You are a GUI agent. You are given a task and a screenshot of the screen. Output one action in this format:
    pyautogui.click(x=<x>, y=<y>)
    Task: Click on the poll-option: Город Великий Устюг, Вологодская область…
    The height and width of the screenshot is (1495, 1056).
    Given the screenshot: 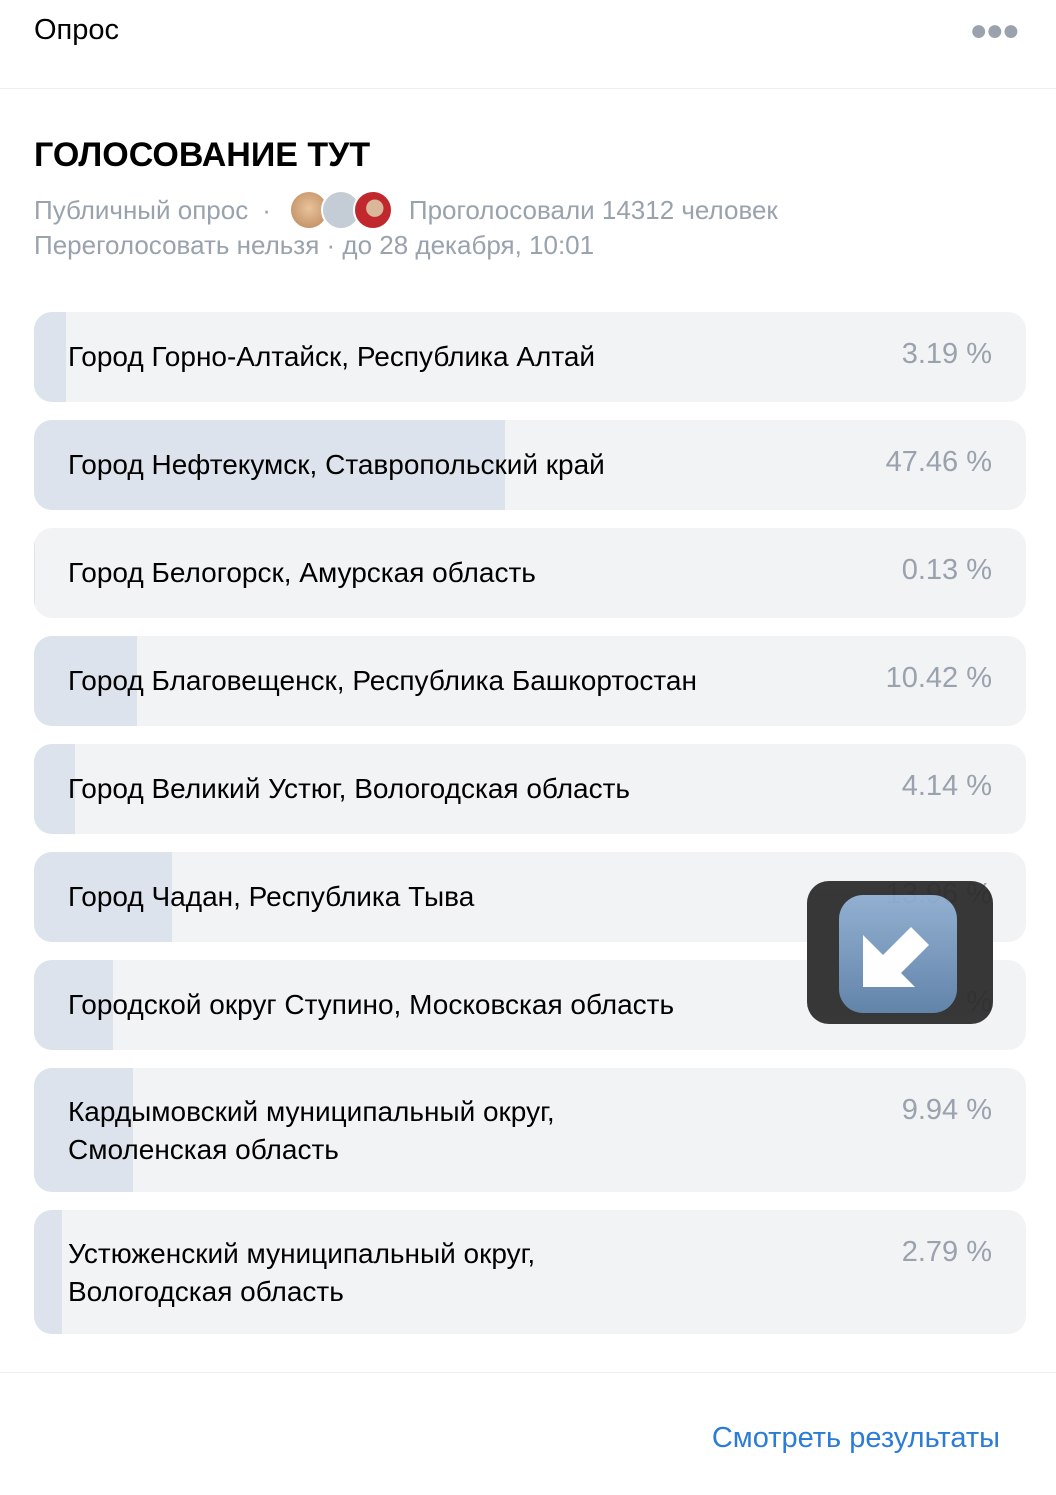 What is the action you would take?
    pyautogui.click(x=530, y=789)
    